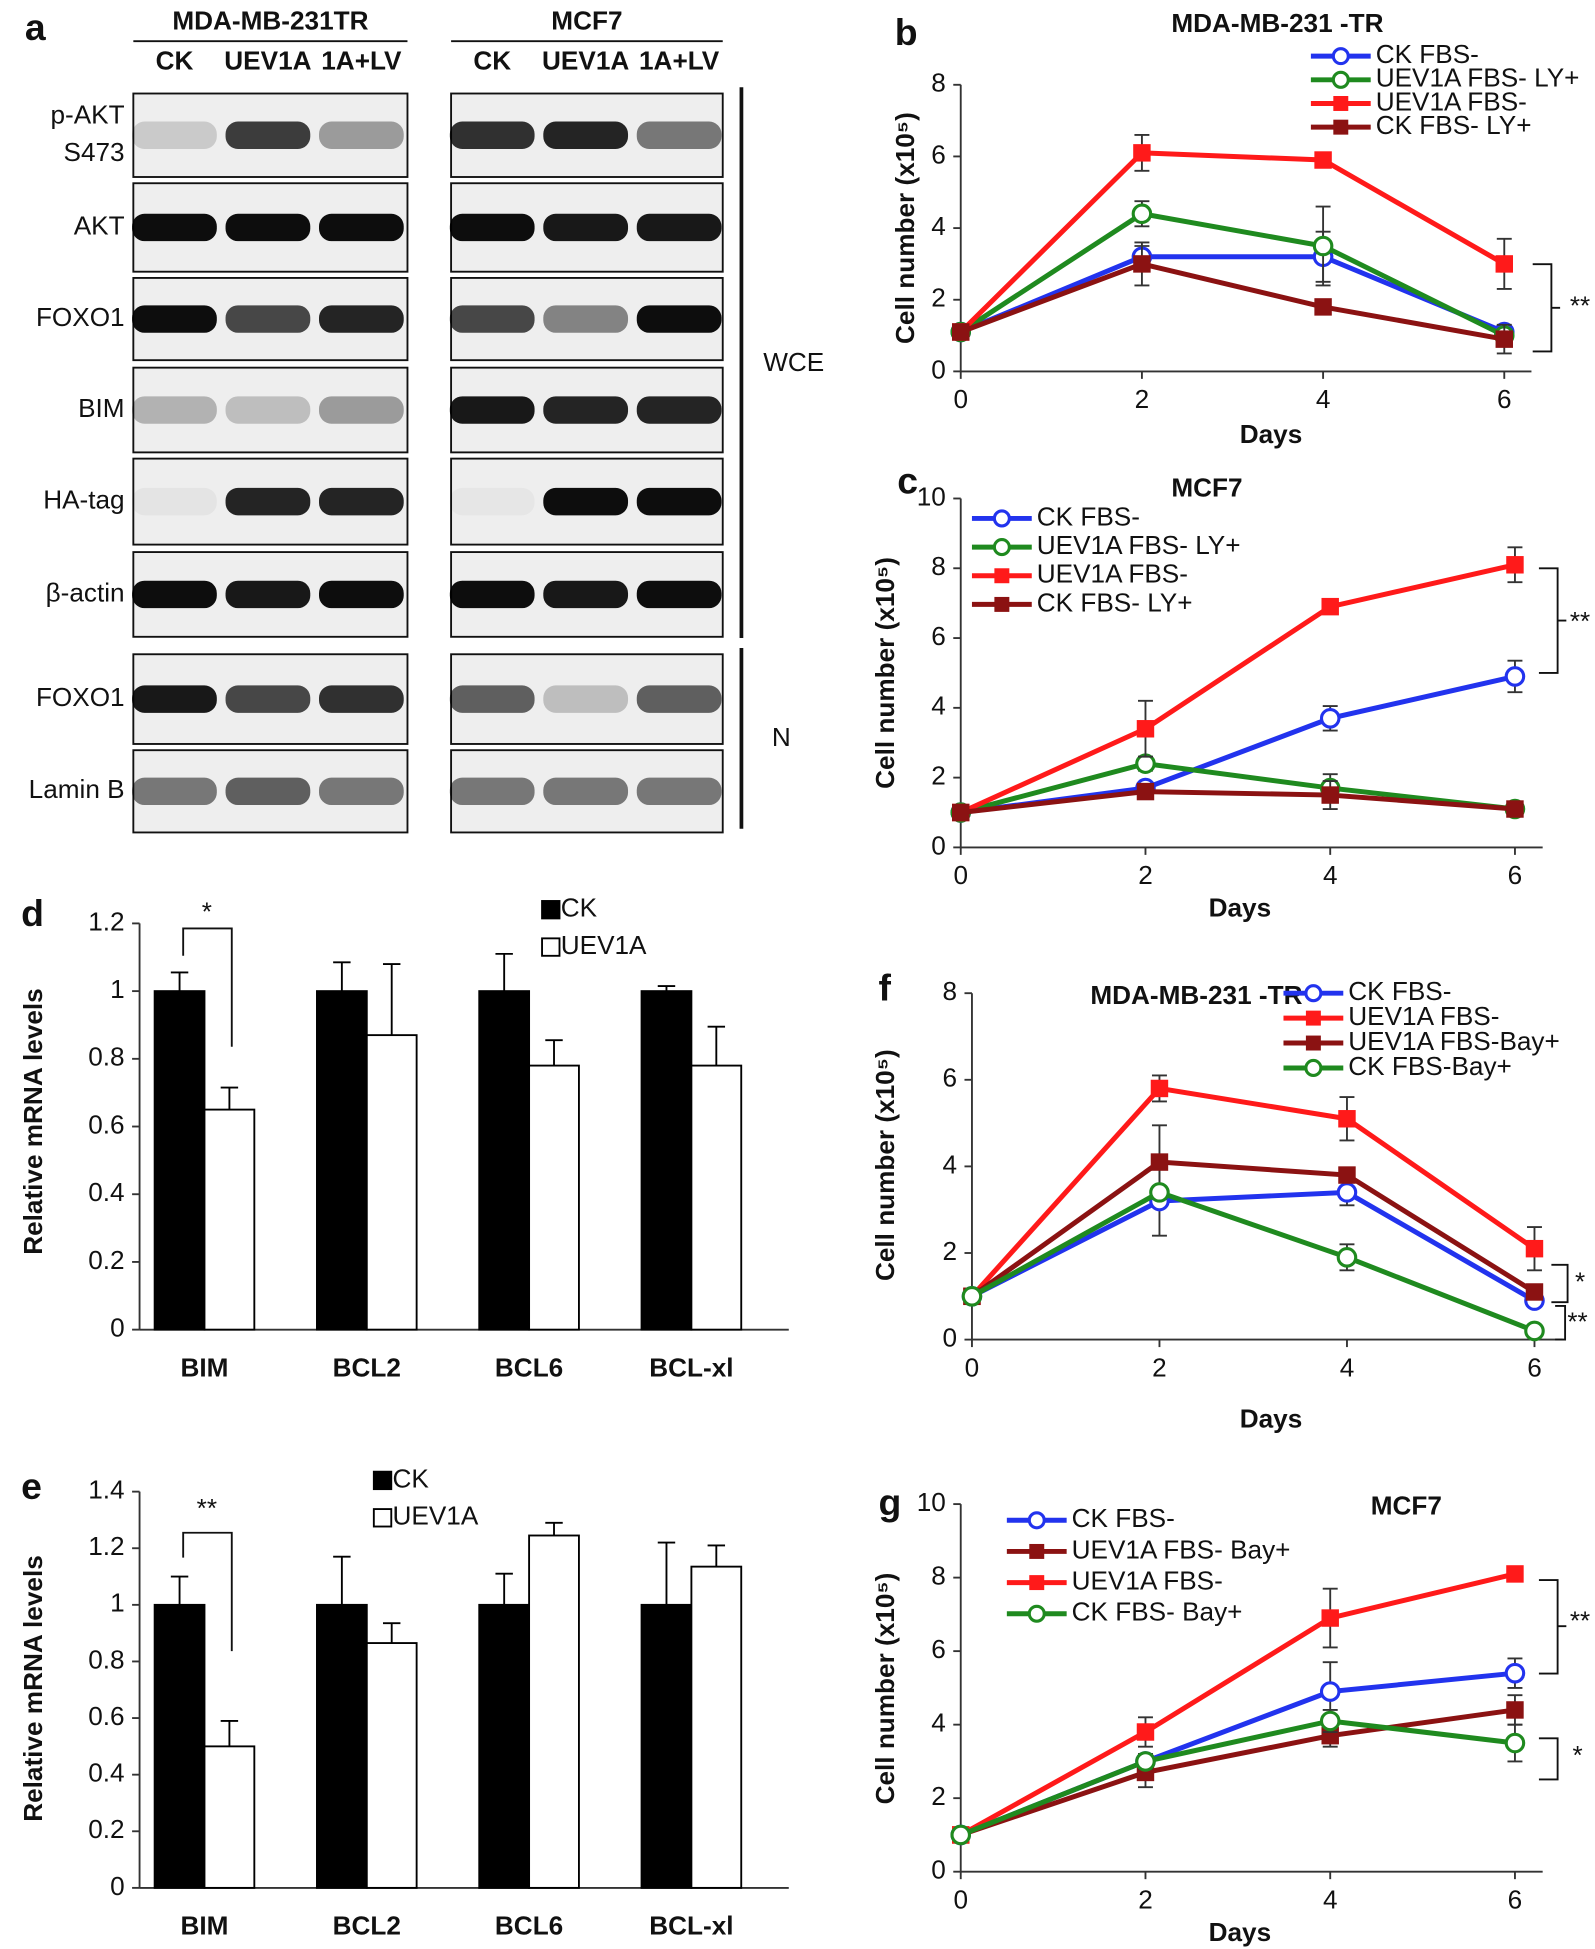 The width and height of the screenshot is (1595, 1949). Describe the element at coordinates (1159, 1367) in the screenshot. I see `x-tick-label: 2` at that location.